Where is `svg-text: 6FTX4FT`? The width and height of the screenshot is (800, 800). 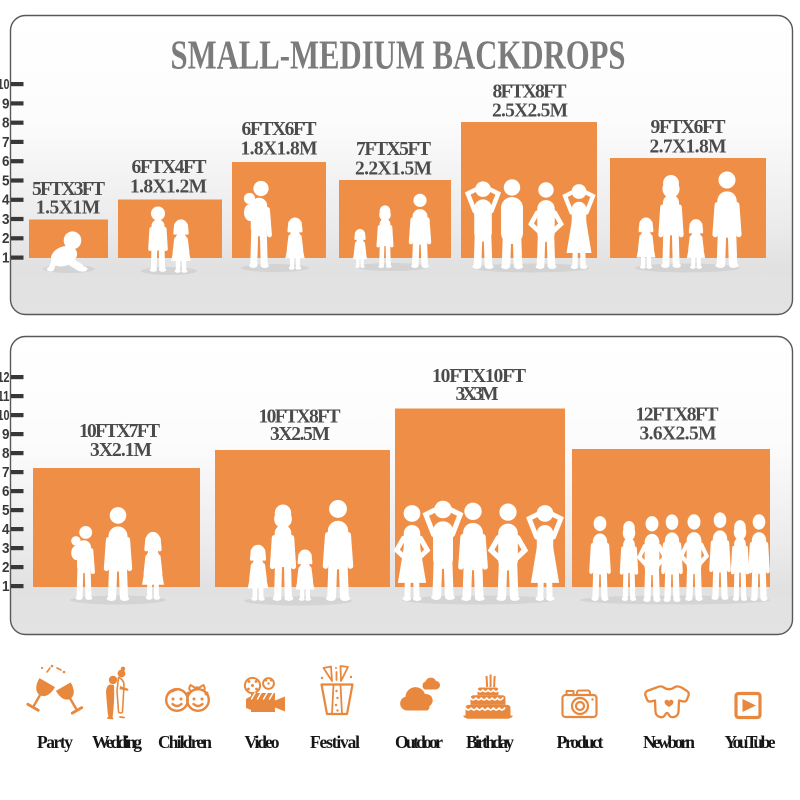 svg-text: 6FTX4FT is located at coordinates (169, 167).